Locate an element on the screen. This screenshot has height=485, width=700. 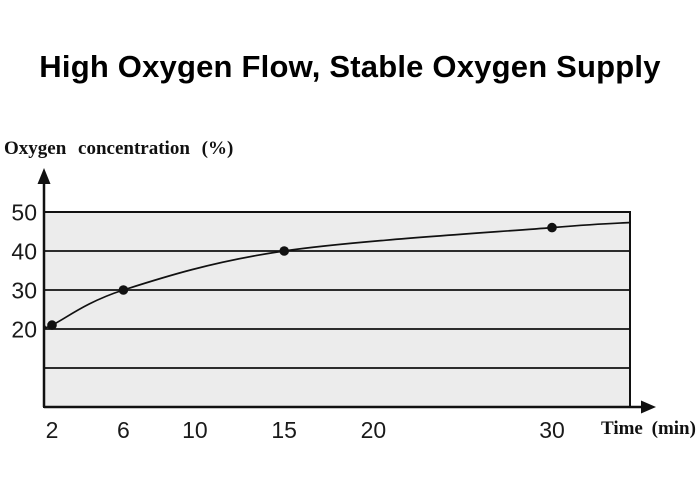
x-tick-label-10: 10 is located at coordinates (195, 430).